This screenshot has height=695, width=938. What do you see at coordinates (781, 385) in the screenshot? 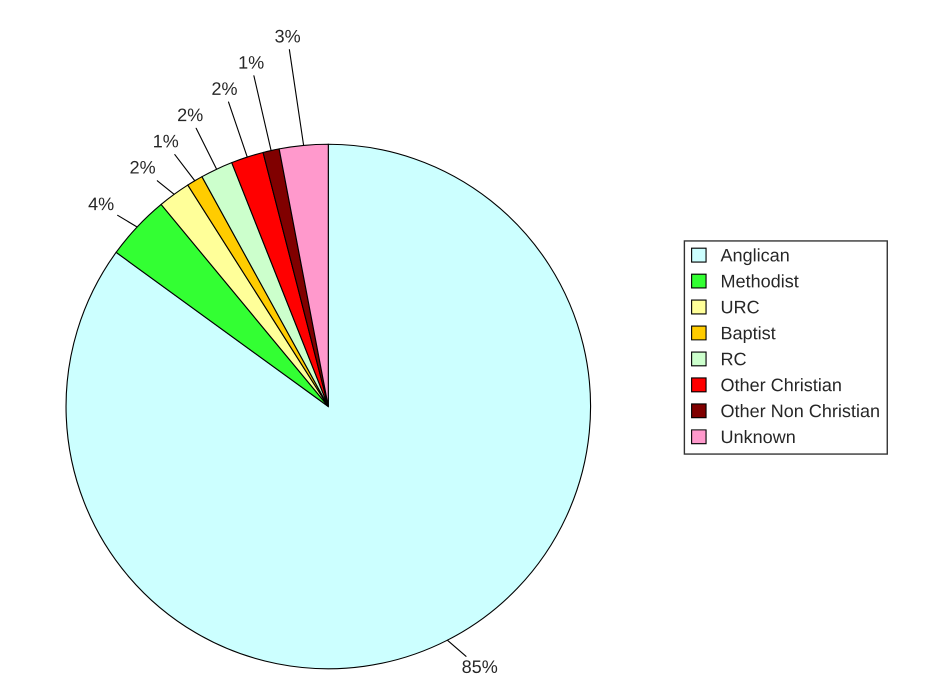
I see `legend-label: Other Christian` at bounding box center [781, 385].